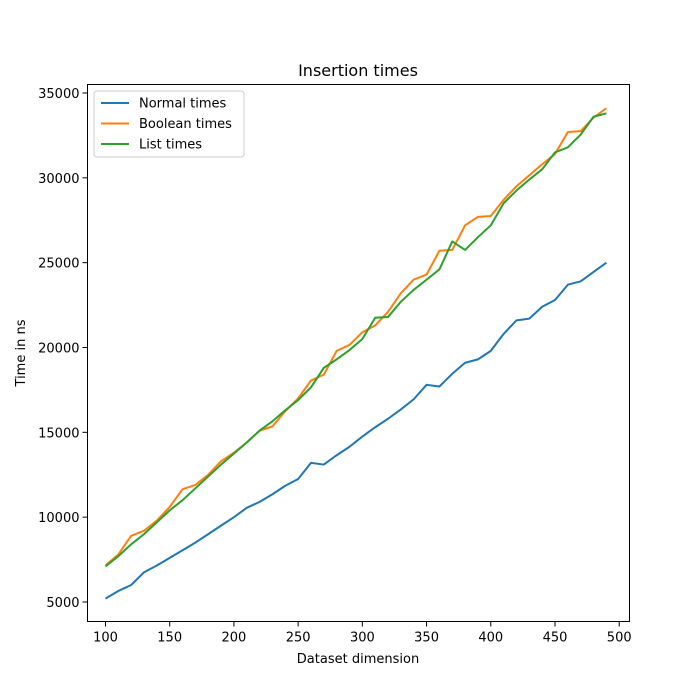 The width and height of the screenshot is (700, 700). Describe the element at coordinates (58, 433) in the screenshot. I see `y-tick-label: 15000` at that location.